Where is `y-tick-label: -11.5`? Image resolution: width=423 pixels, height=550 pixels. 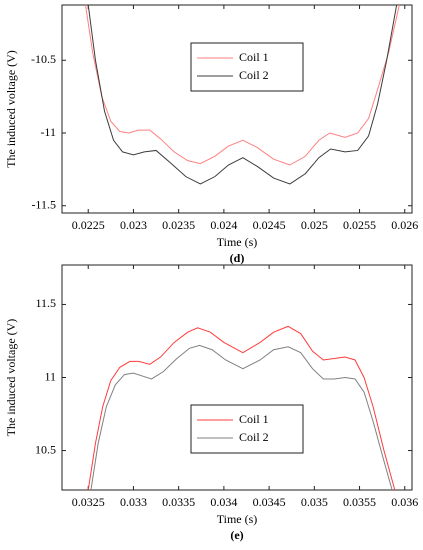 y-tick-label: -11.5 is located at coordinates (43, 204).